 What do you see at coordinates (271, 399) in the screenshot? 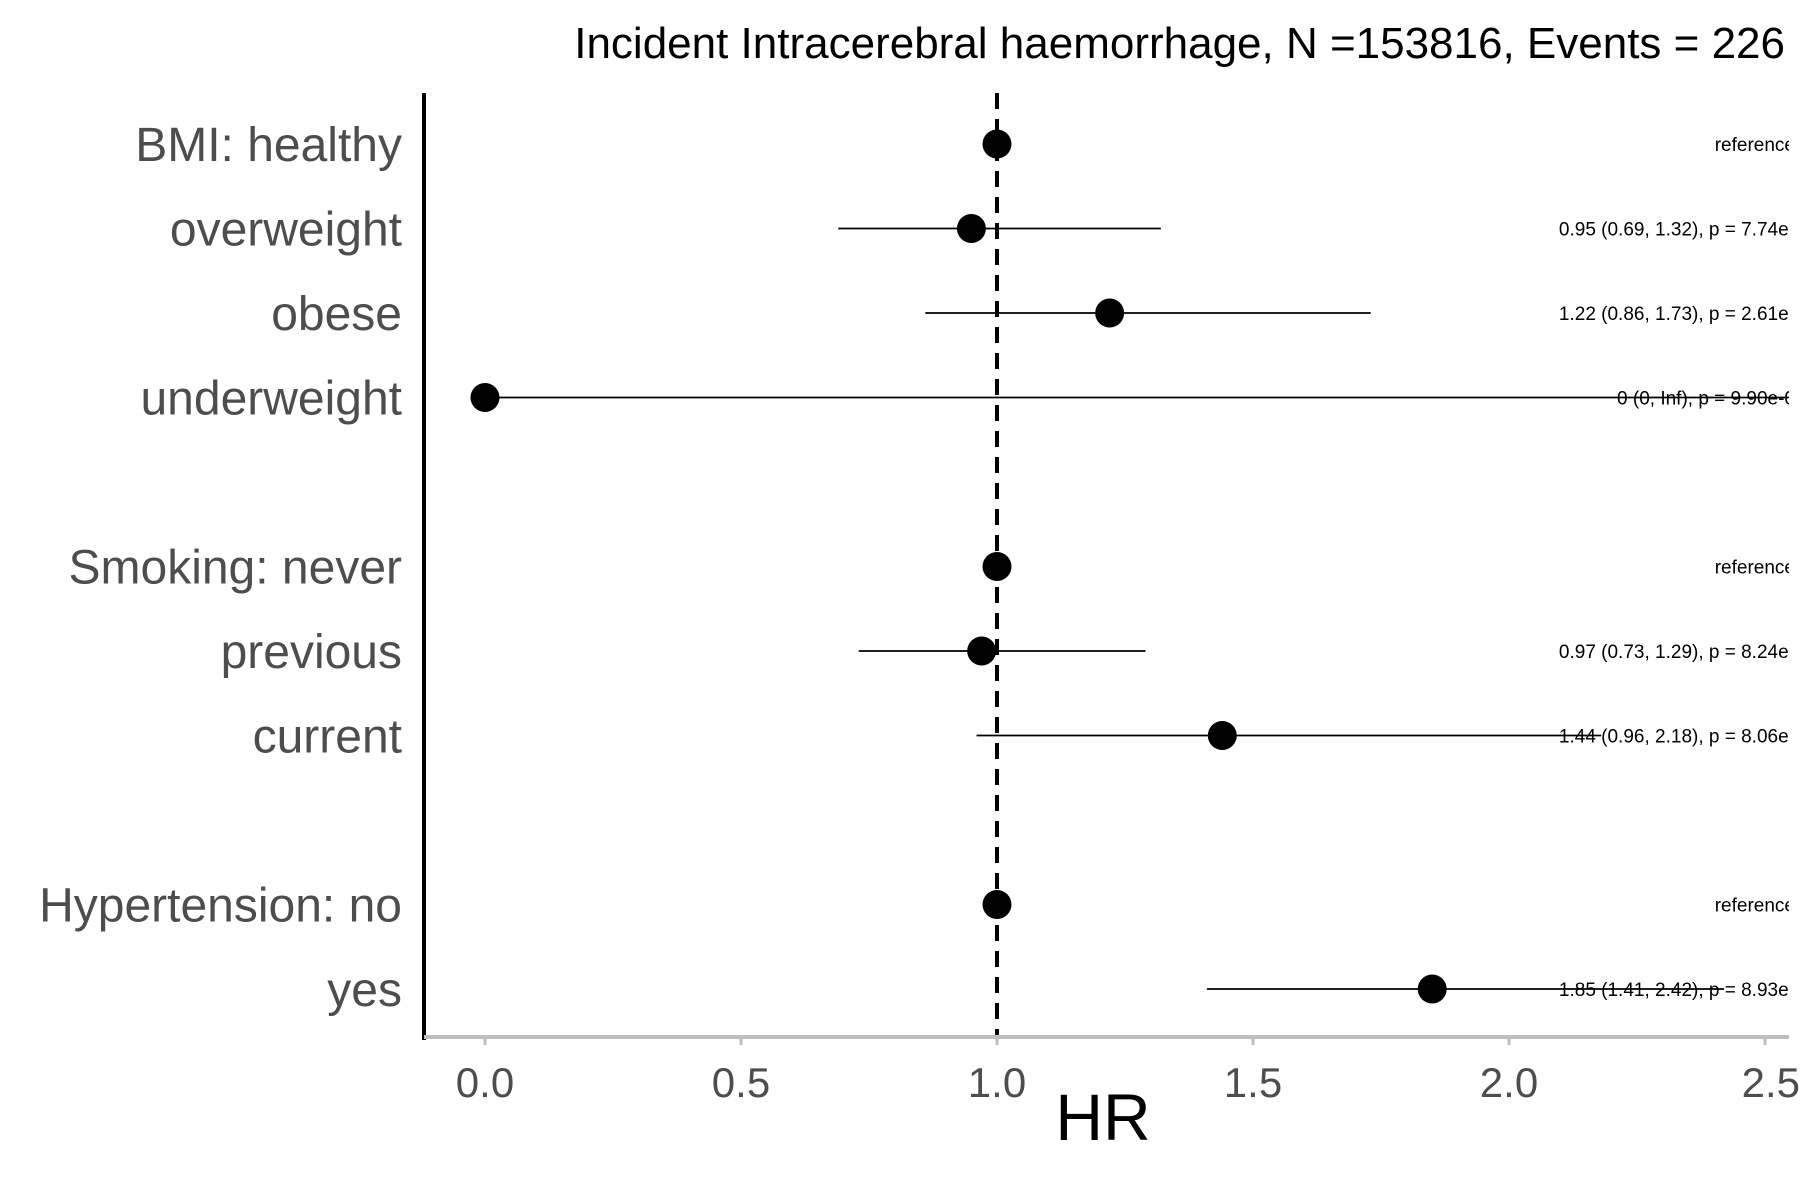
I see `row-label: underweight` at bounding box center [271, 399].